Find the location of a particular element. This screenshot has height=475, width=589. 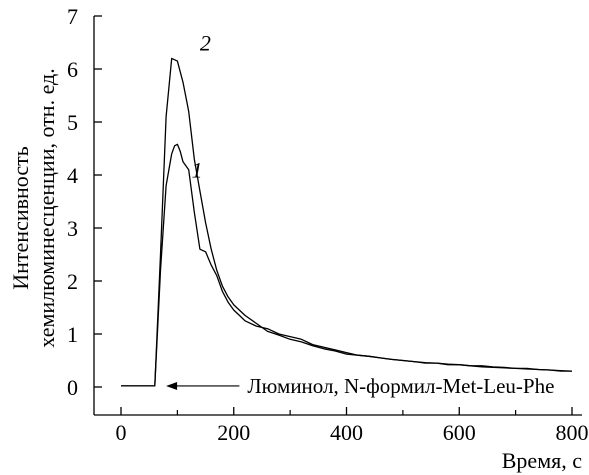

y-tick-label: 2 is located at coordinates (72, 281).